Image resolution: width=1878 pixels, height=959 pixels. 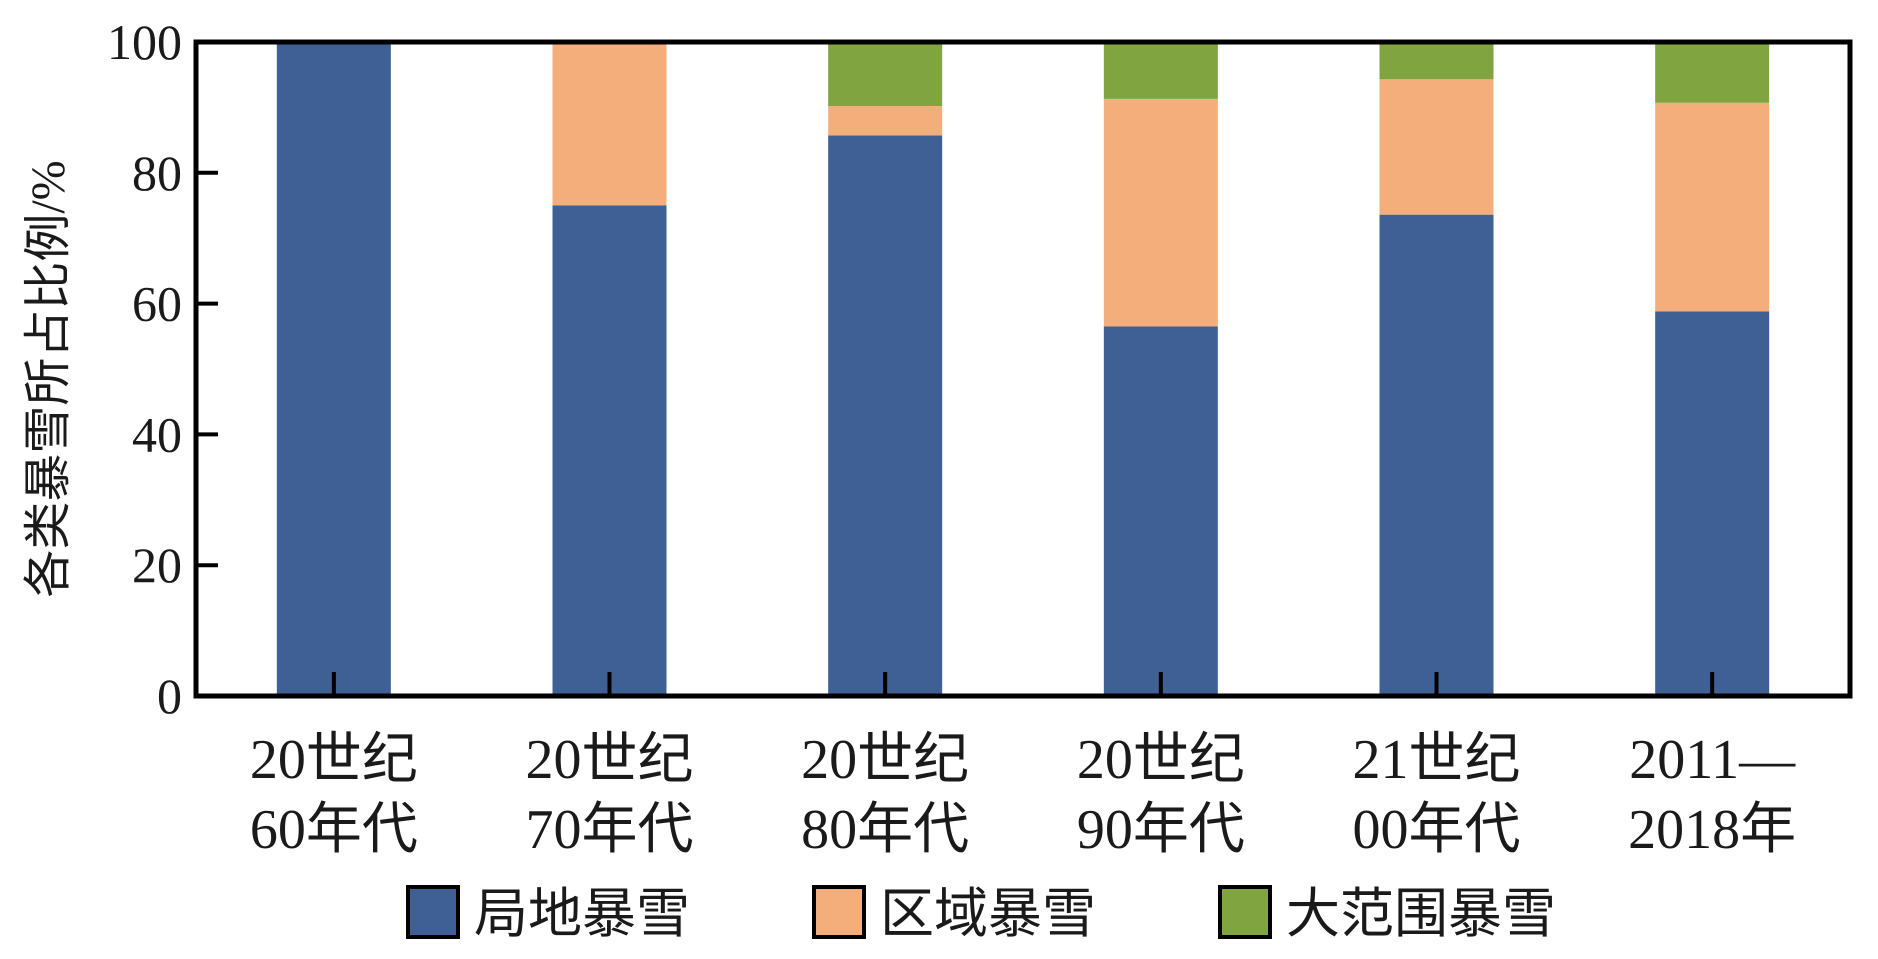 I want to click on y-tick-label: 100, so click(x=144, y=42).